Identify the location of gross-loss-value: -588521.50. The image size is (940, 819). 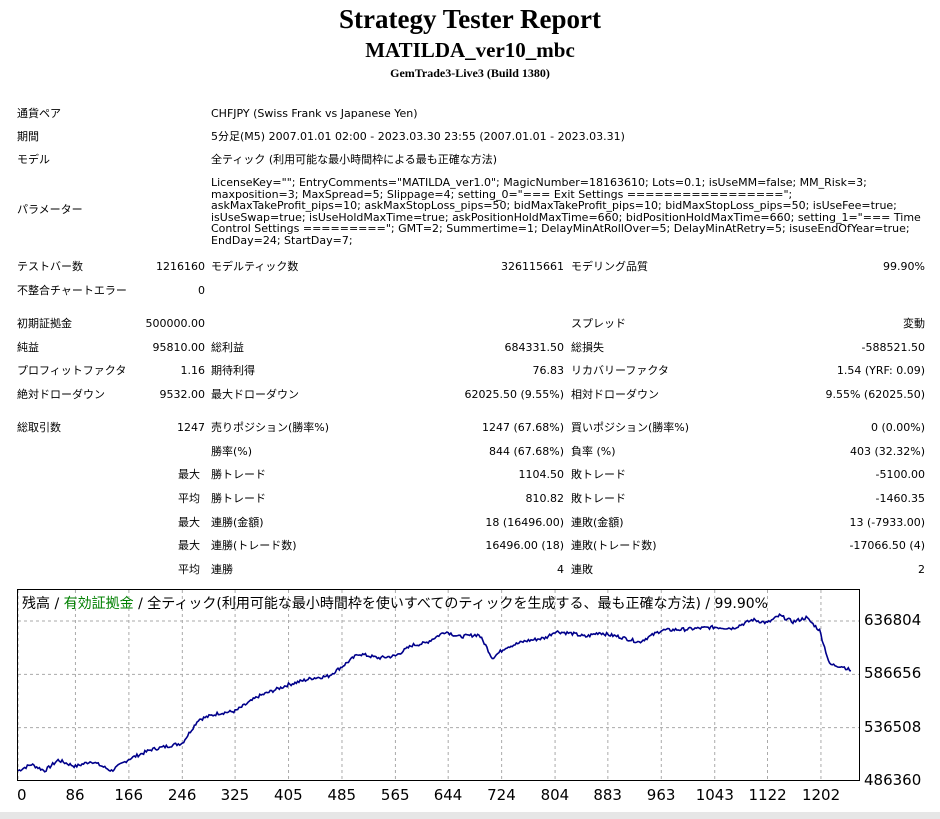
(893, 347).